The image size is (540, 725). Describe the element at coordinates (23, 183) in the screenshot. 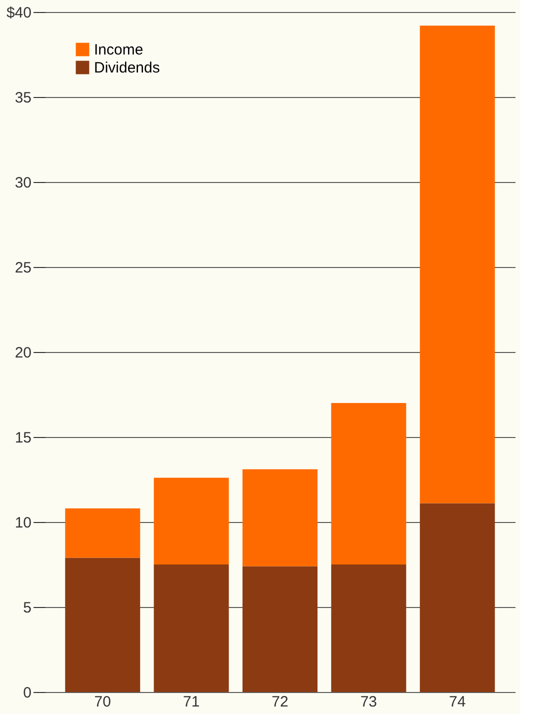

I see `y-tick-label: 30` at that location.